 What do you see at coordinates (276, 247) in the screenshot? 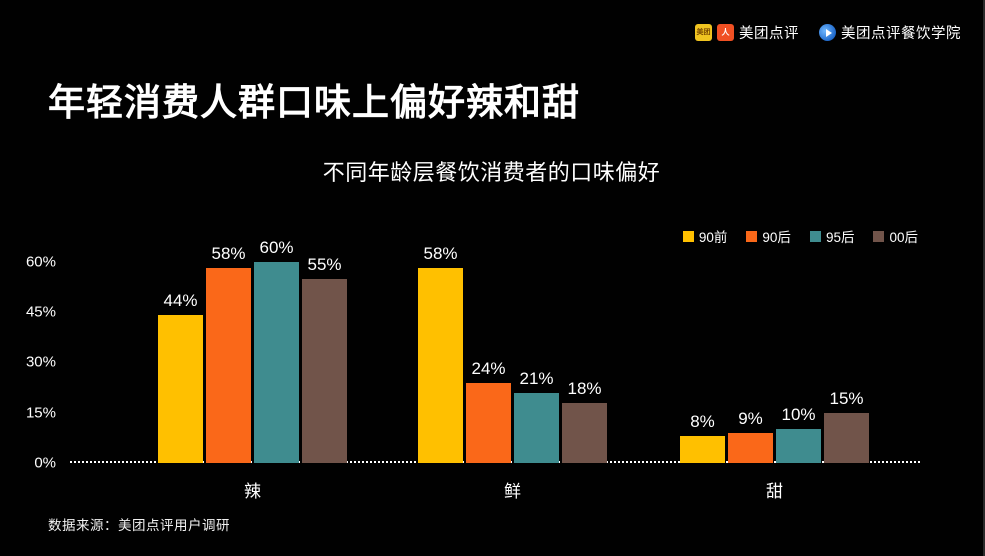
I see `bar-value-label: 60%` at bounding box center [276, 247].